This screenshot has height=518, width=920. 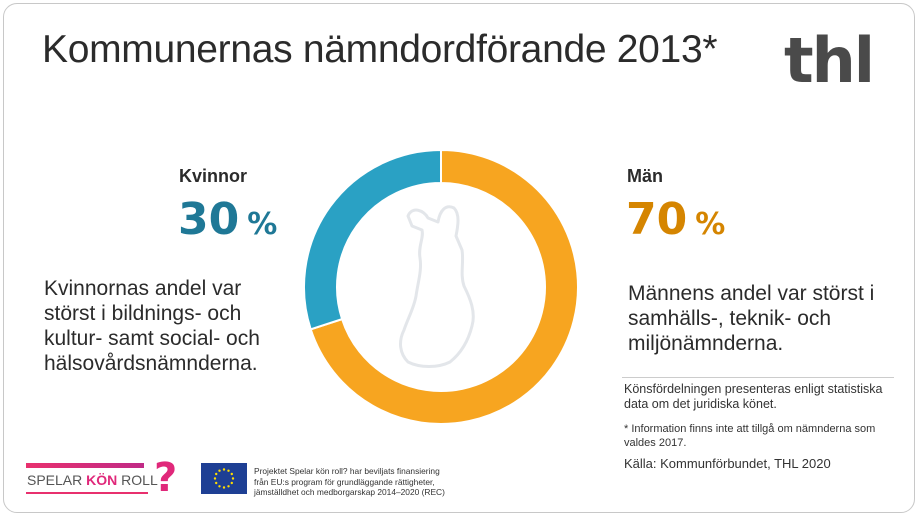 I want to click on men-unit: %, so click(x=710, y=224).